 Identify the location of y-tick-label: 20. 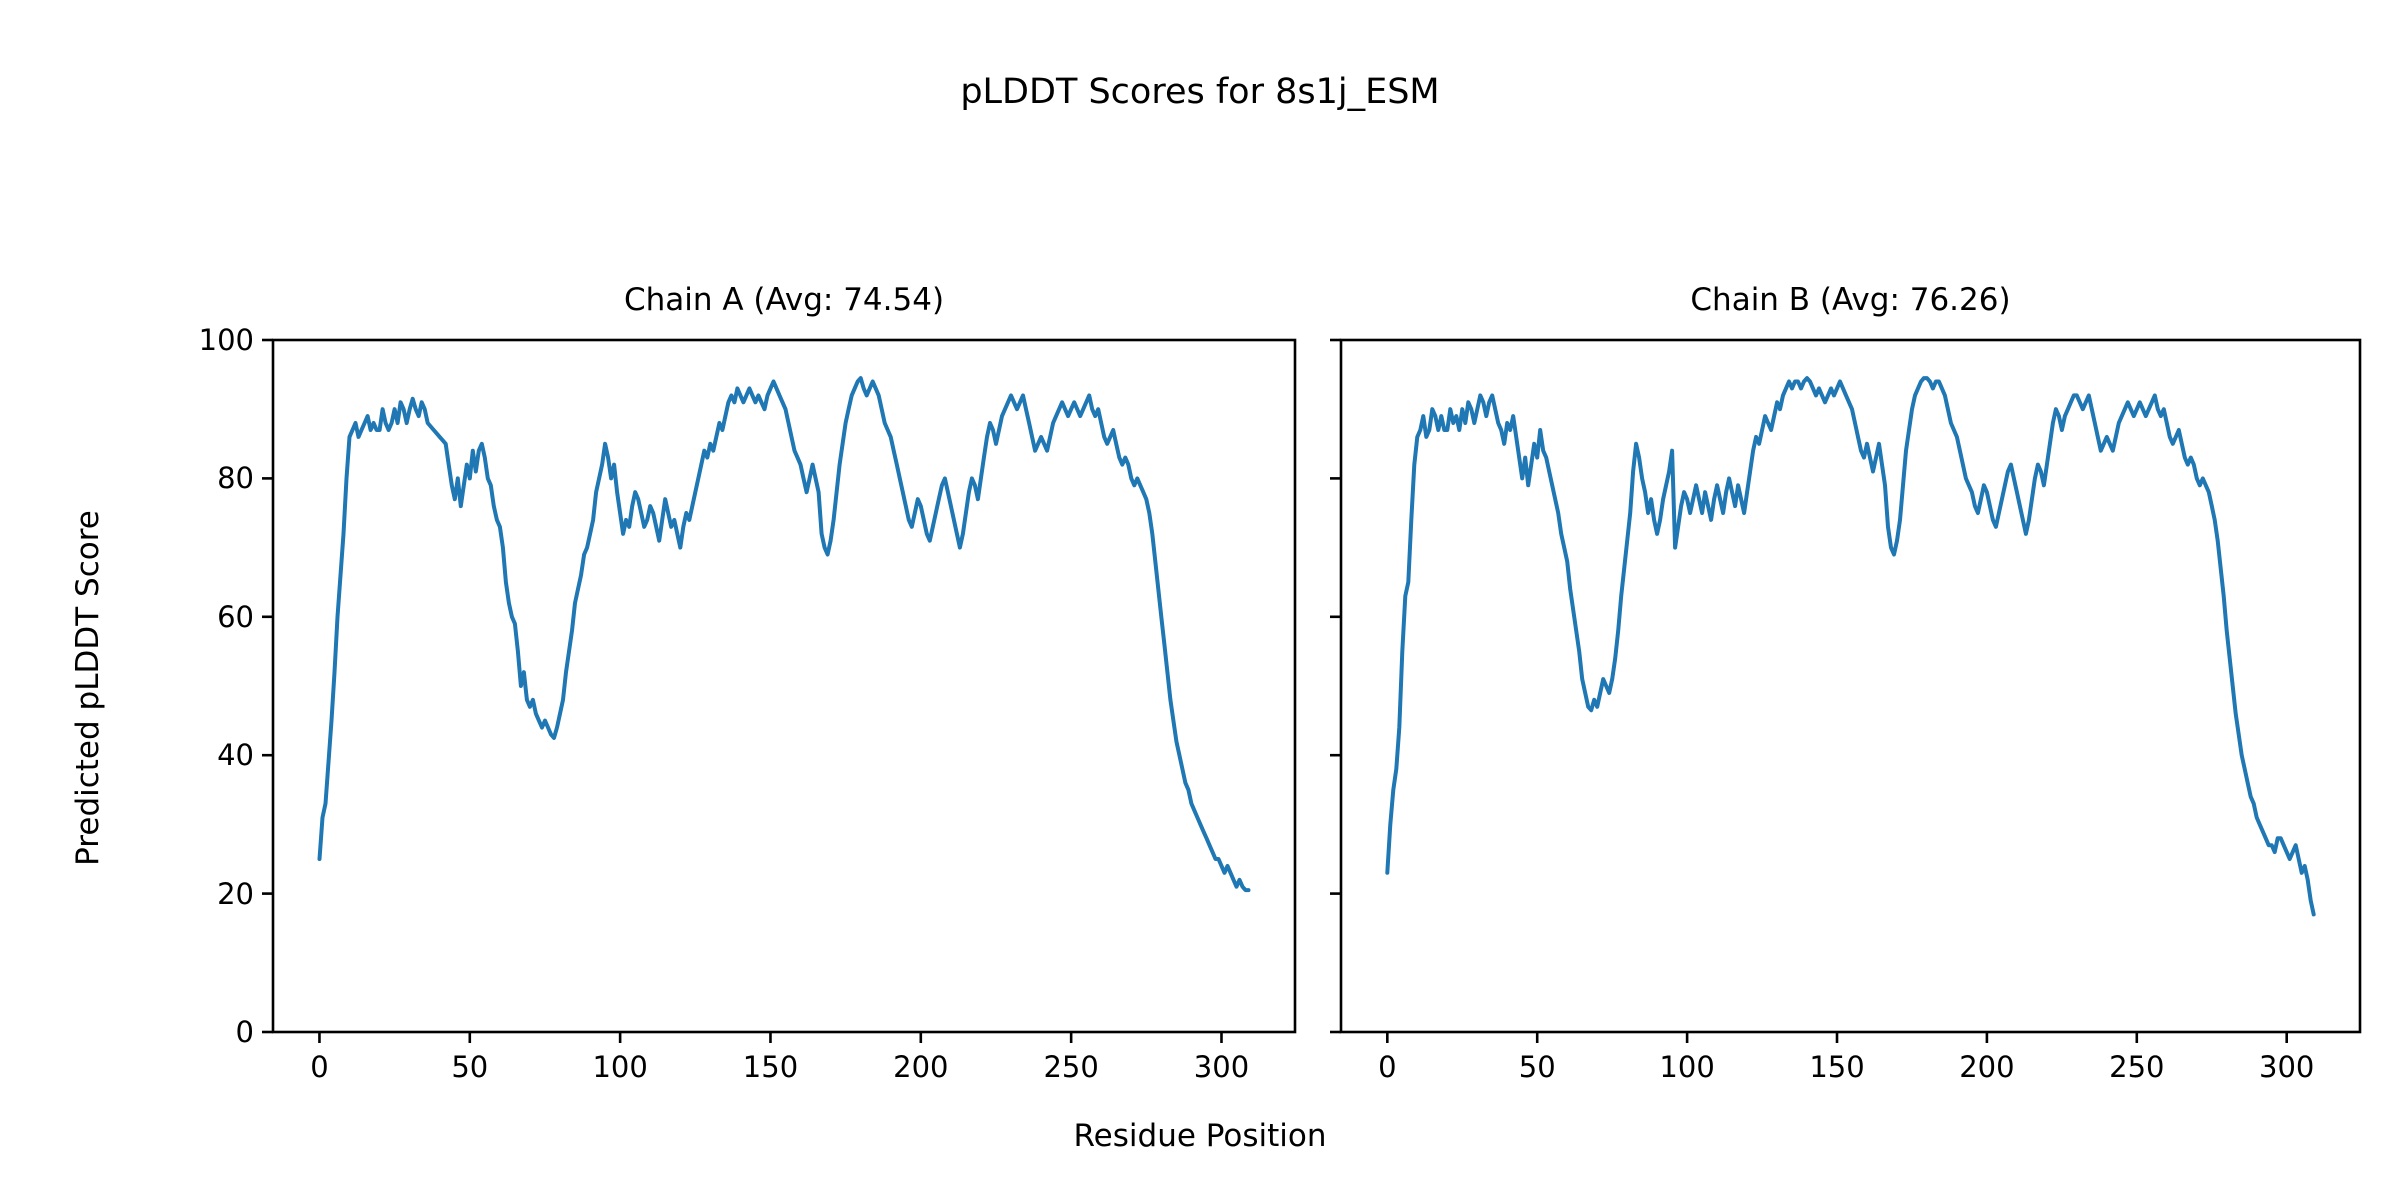
(235, 893).